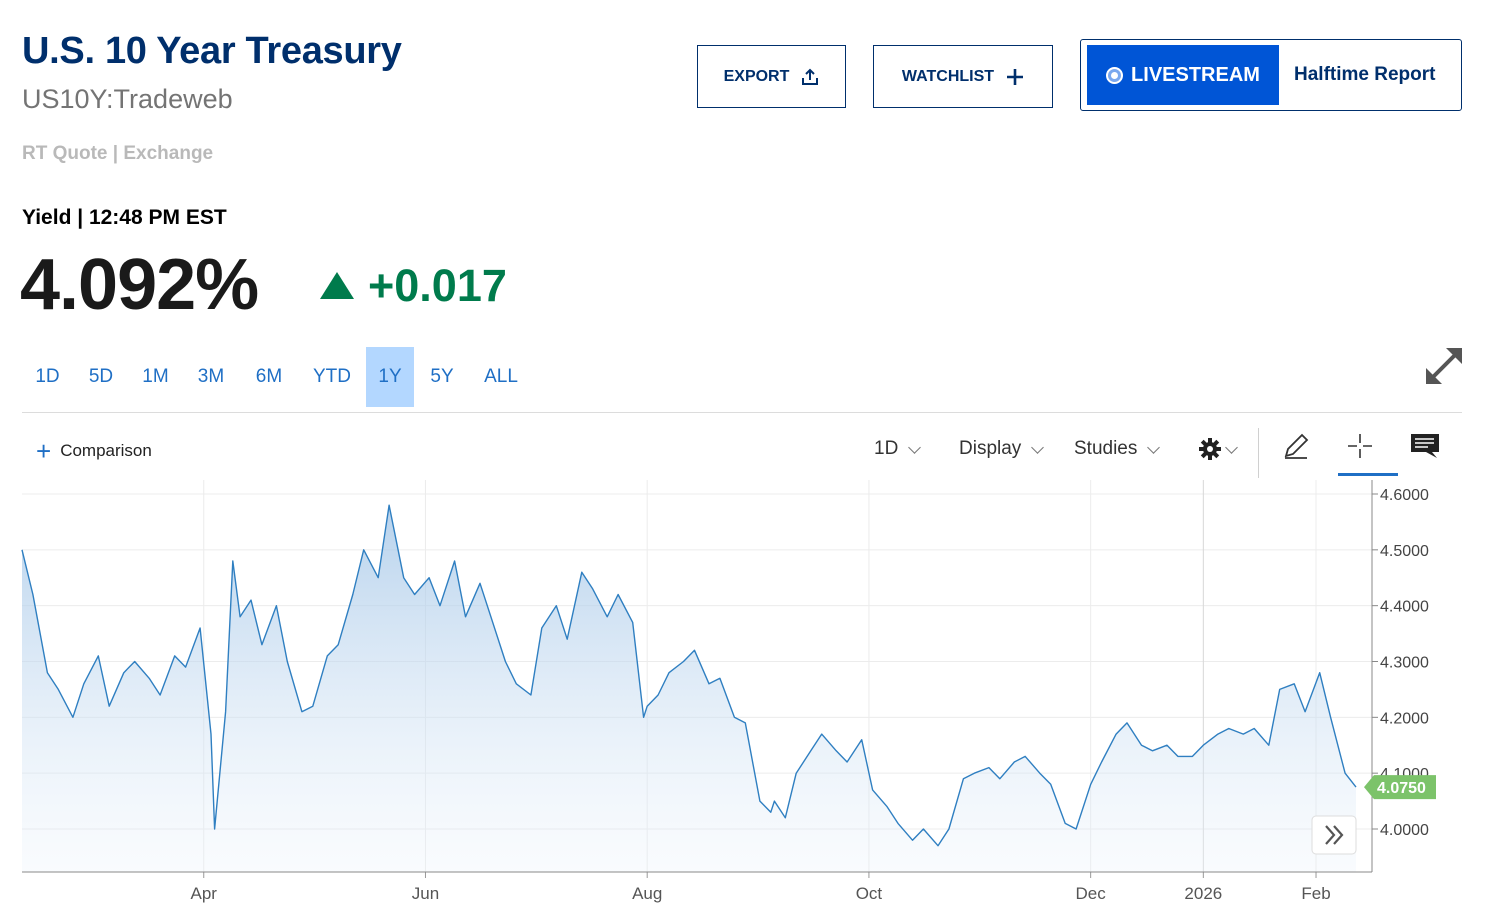 The width and height of the screenshot is (1491, 915). Describe the element at coordinates (501, 376) in the screenshot. I see `tab-all: ALL` at that location.